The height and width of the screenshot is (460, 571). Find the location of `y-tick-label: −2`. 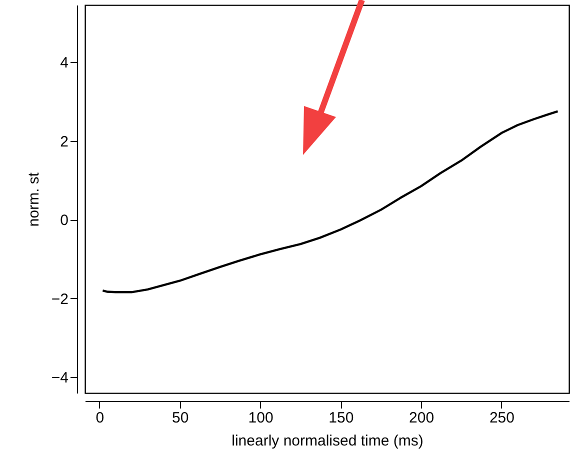

y-tick-label: −2 is located at coordinates (59, 299).